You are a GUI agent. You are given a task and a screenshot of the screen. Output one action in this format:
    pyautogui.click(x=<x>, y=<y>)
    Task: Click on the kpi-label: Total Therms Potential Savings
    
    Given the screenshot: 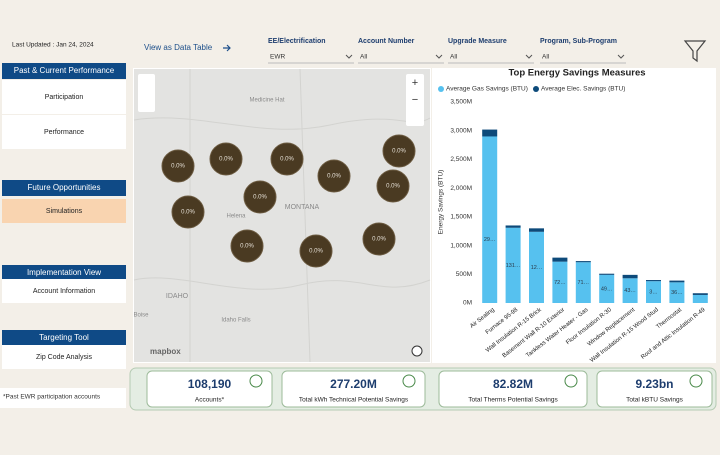 What is the action you would take?
    pyautogui.click(x=513, y=400)
    